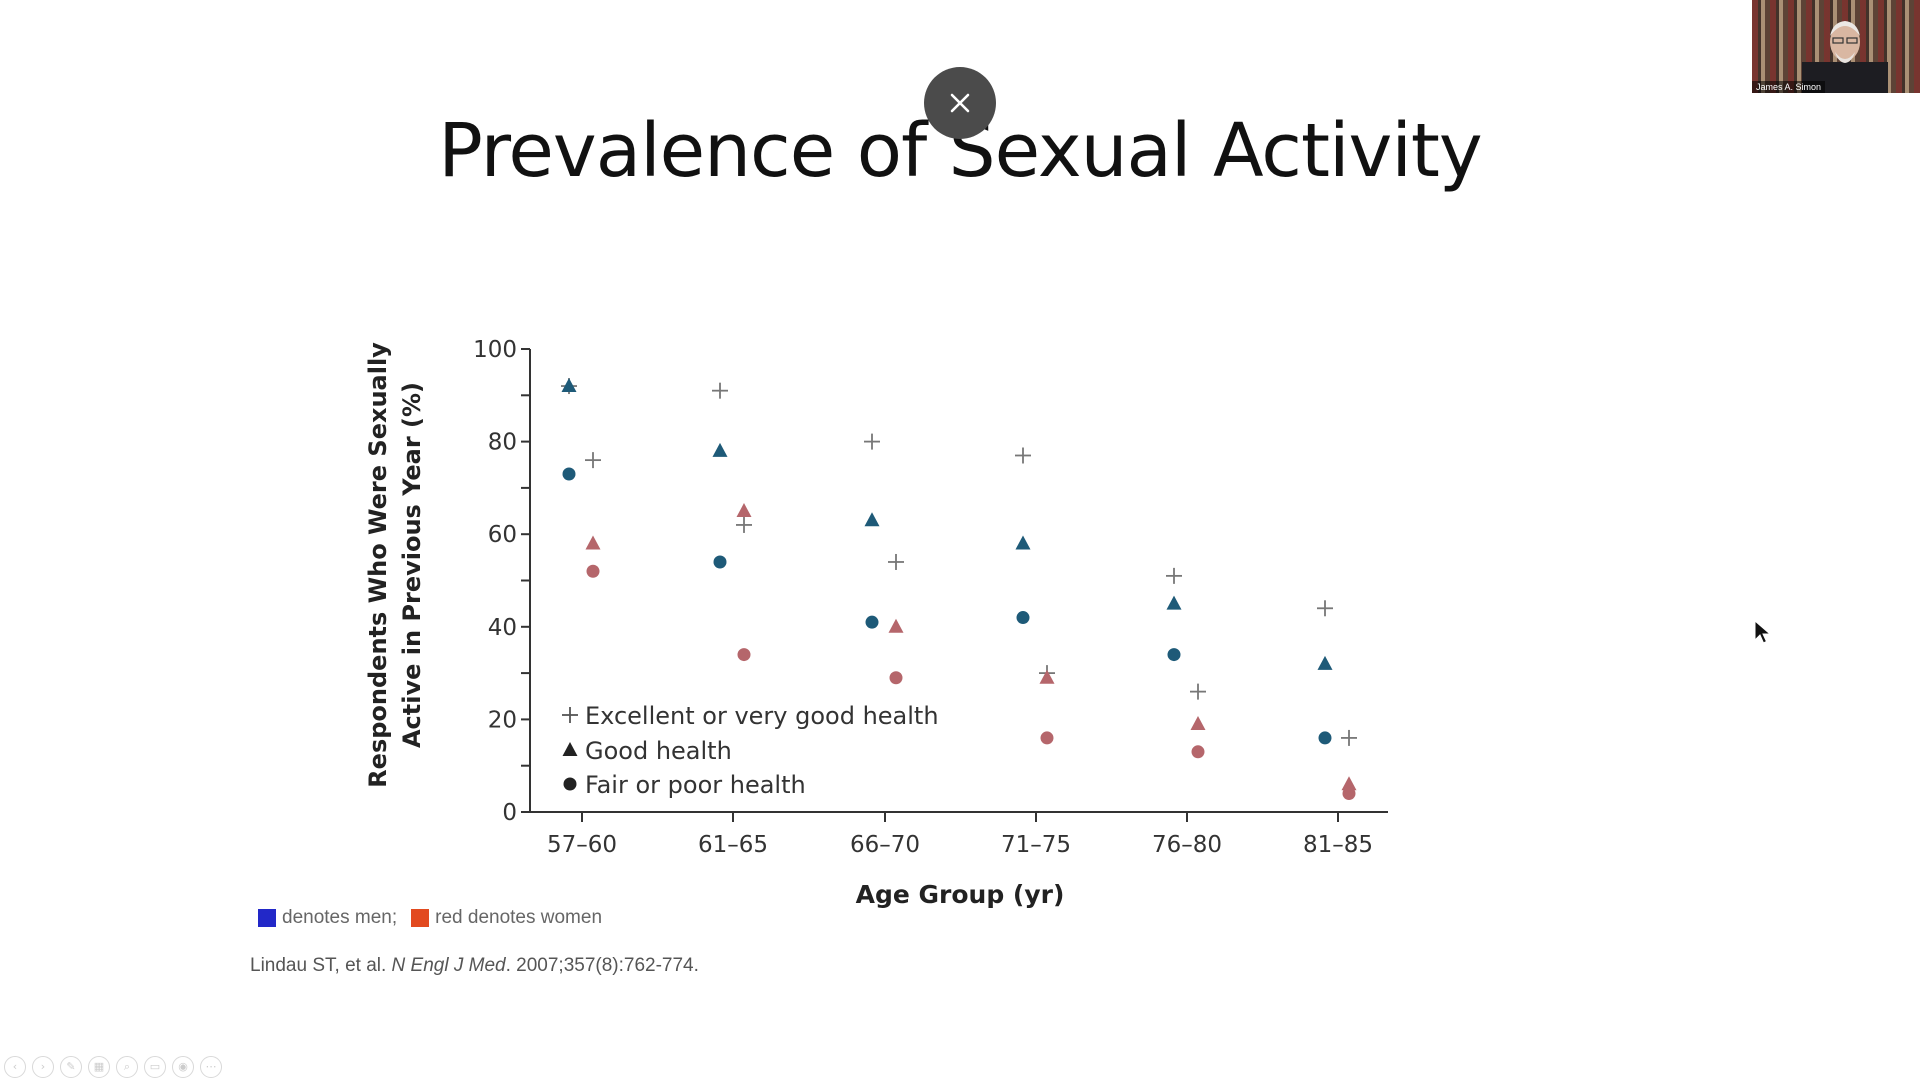  Describe the element at coordinates (448, 965) in the screenshot. I see `citation-journal: N Engl J Med` at that location.